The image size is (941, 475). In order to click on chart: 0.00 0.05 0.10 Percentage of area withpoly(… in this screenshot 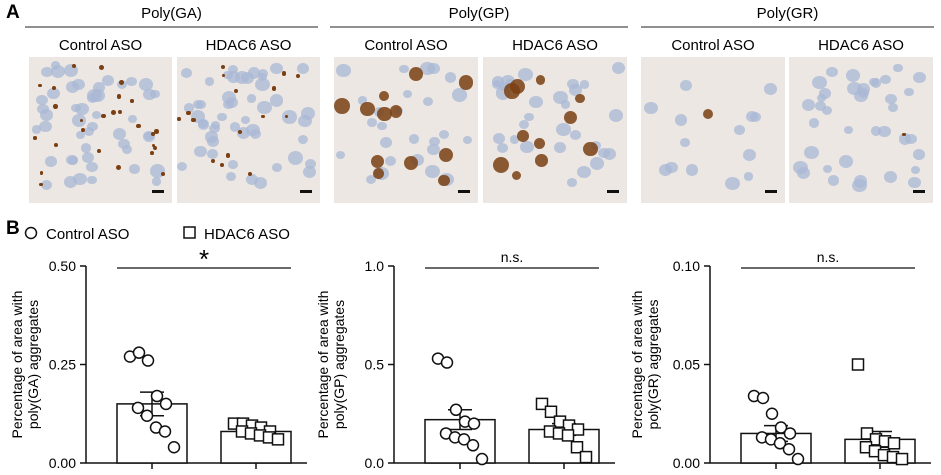, I will do `click(780, 360)`.